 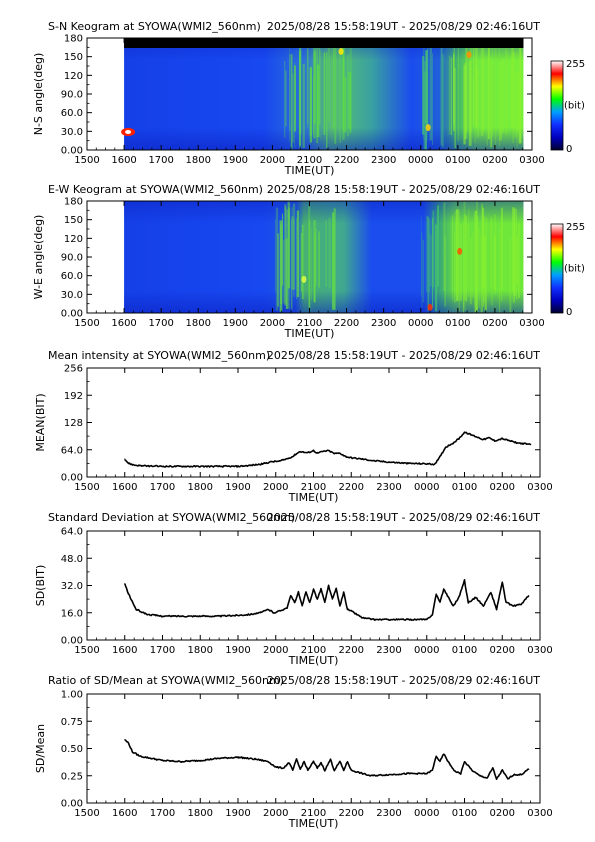 I want to click on colorbar-1: 255 (bit) 0, so click(x=567, y=270).